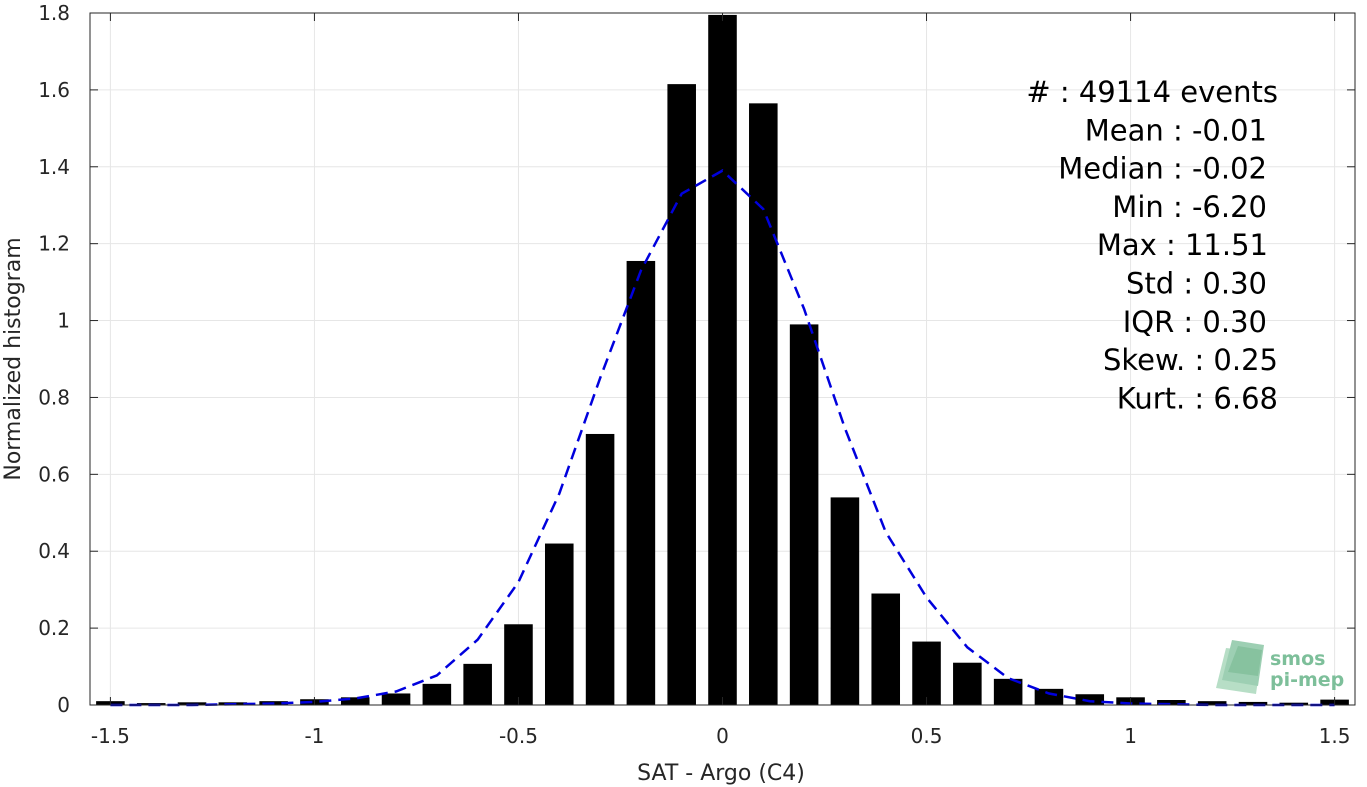  Describe the element at coordinates (110, 736) in the screenshot. I see `x-tick-label-0: -1.5` at that location.